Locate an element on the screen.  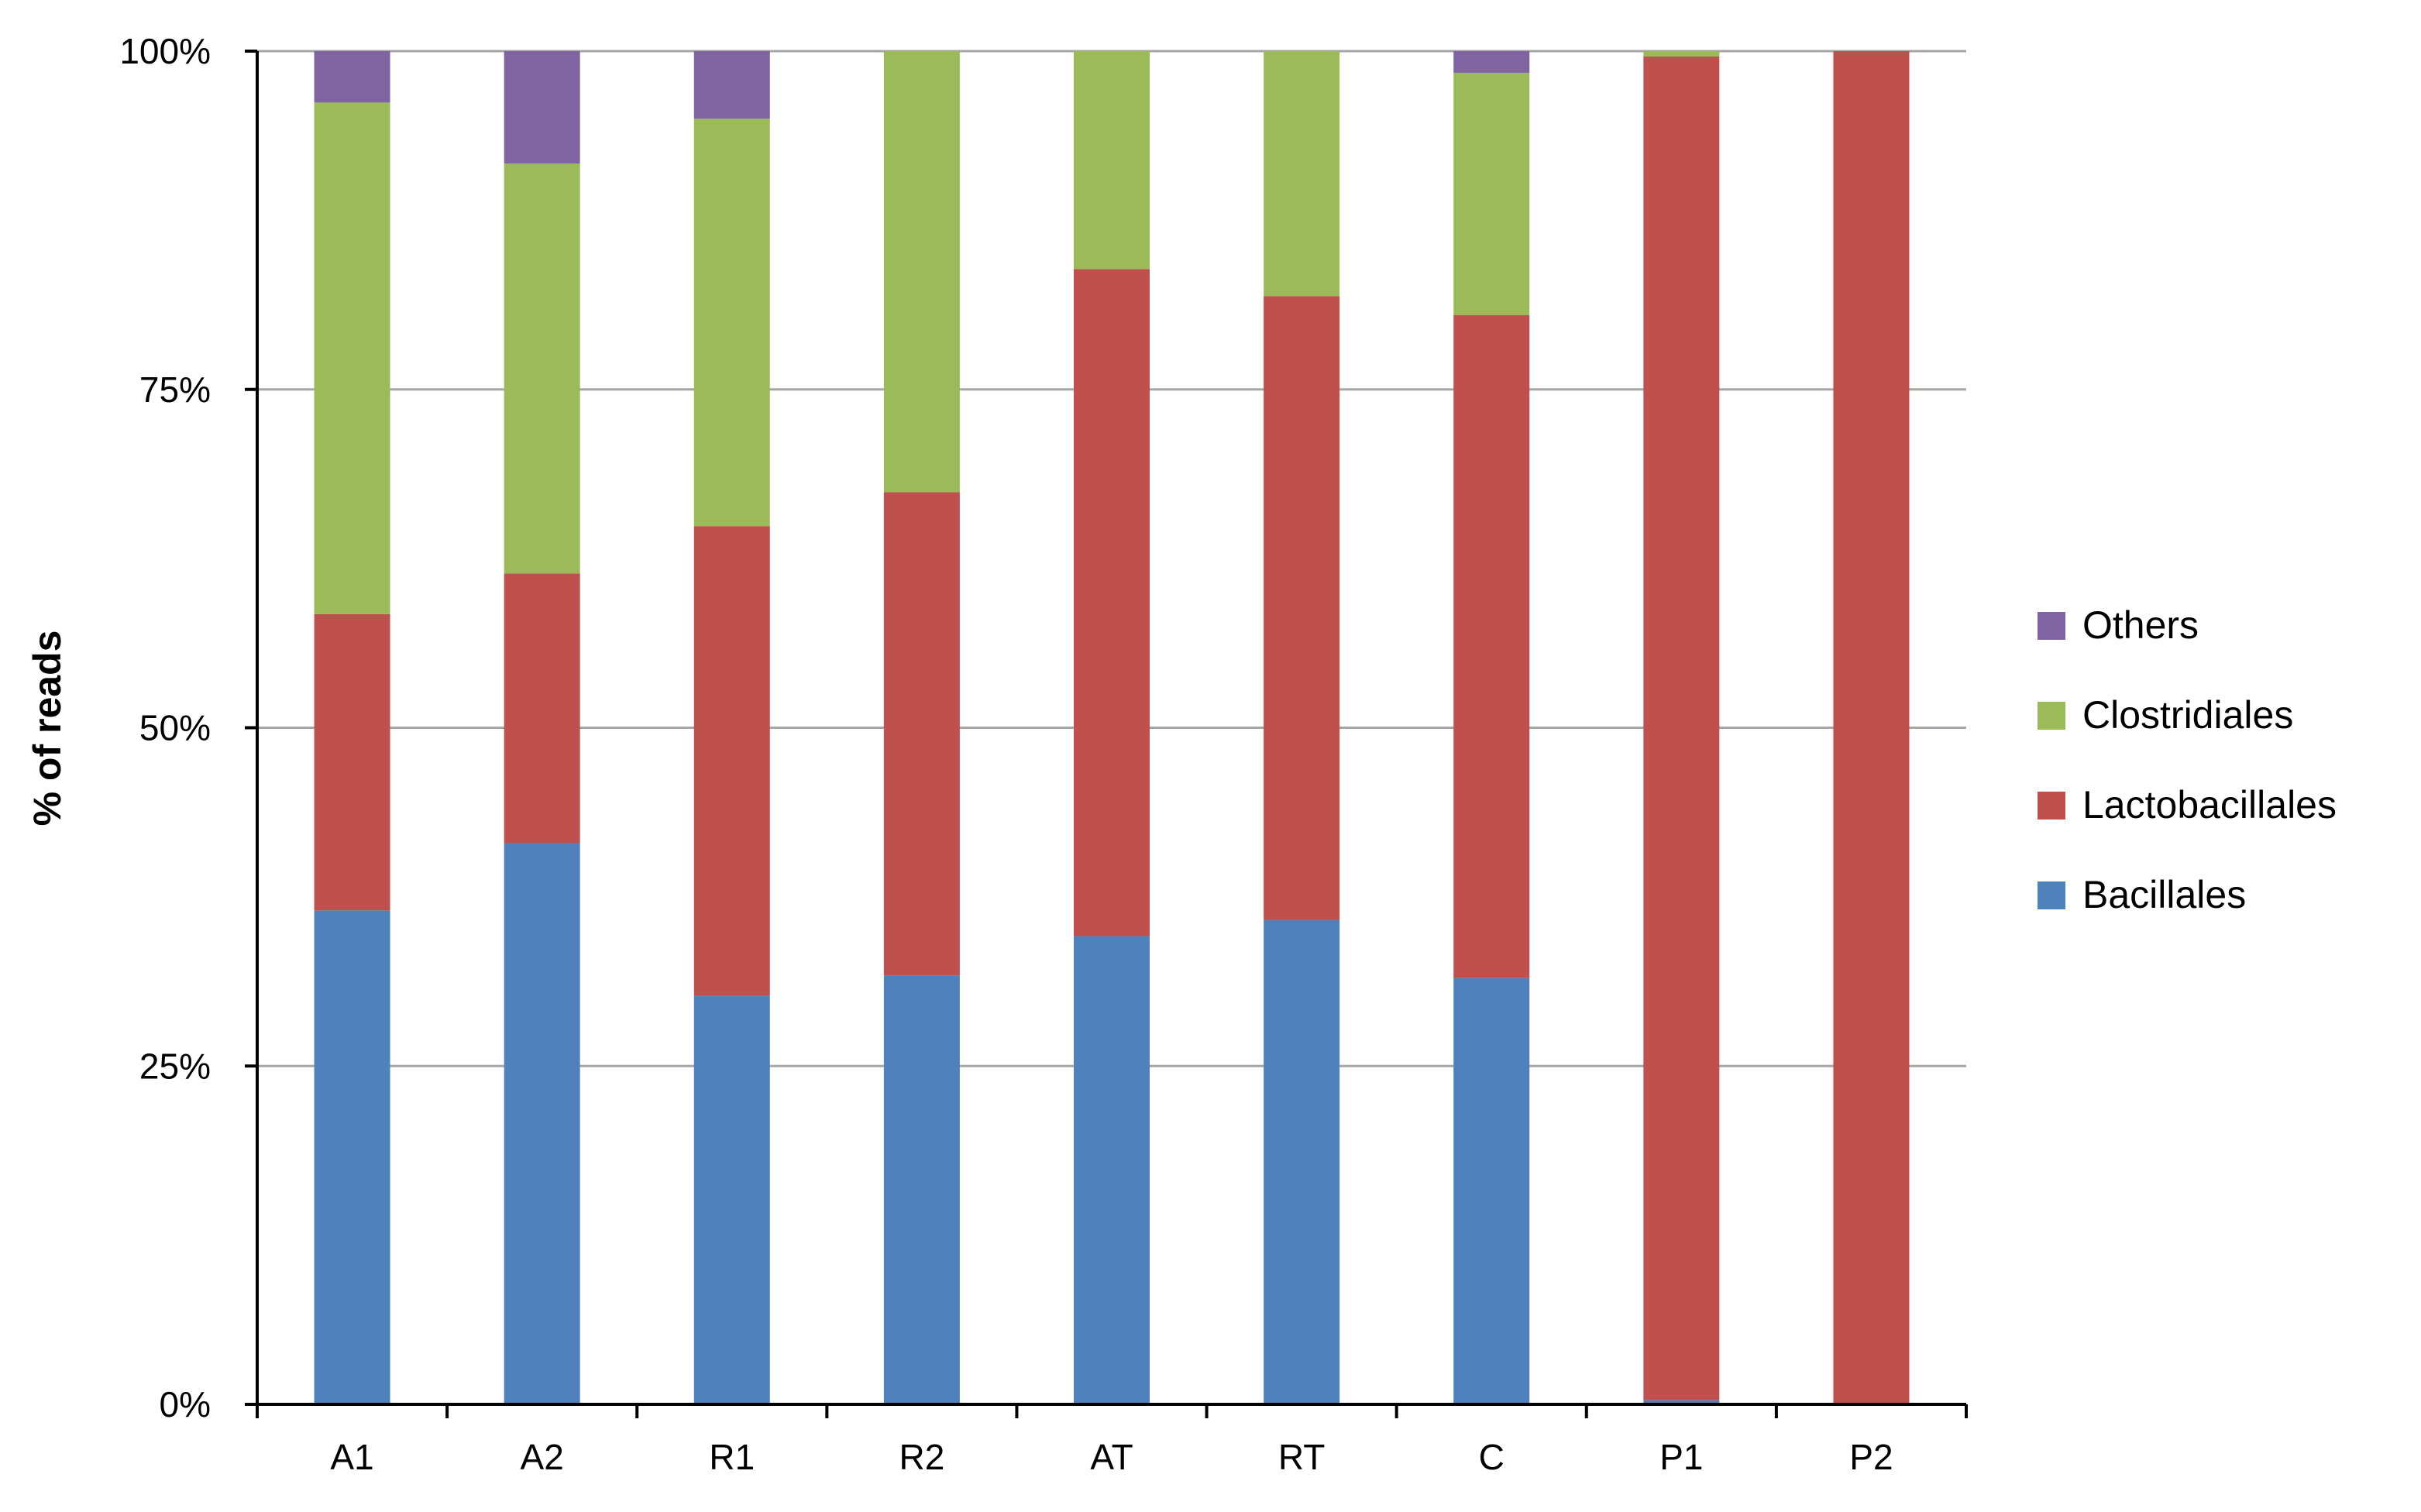
x-tick-label: P2 is located at coordinates (1871, 1457).